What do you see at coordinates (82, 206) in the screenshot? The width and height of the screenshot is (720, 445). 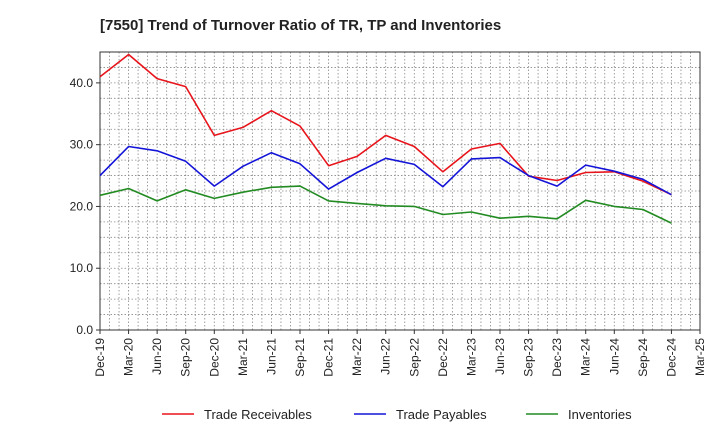 I see `y-tick-label: 20.0` at bounding box center [82, 206].